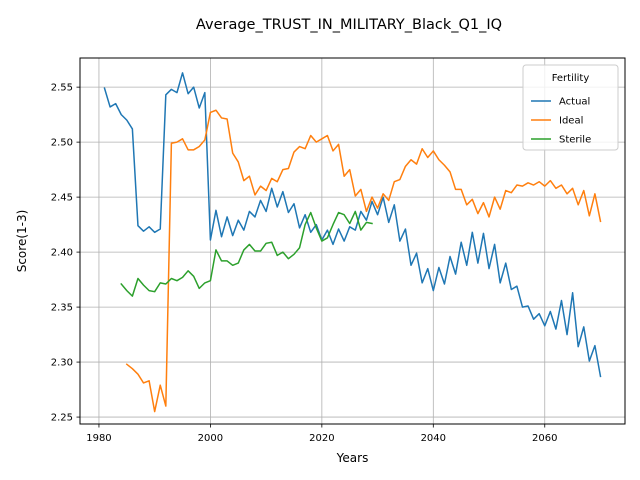 This screenshot has width=640, height=480. What do you see at coordinates (571, 121) in the screenshot?
I see `legend-label-ideal: Ideal` at bounding box center [571, 121].